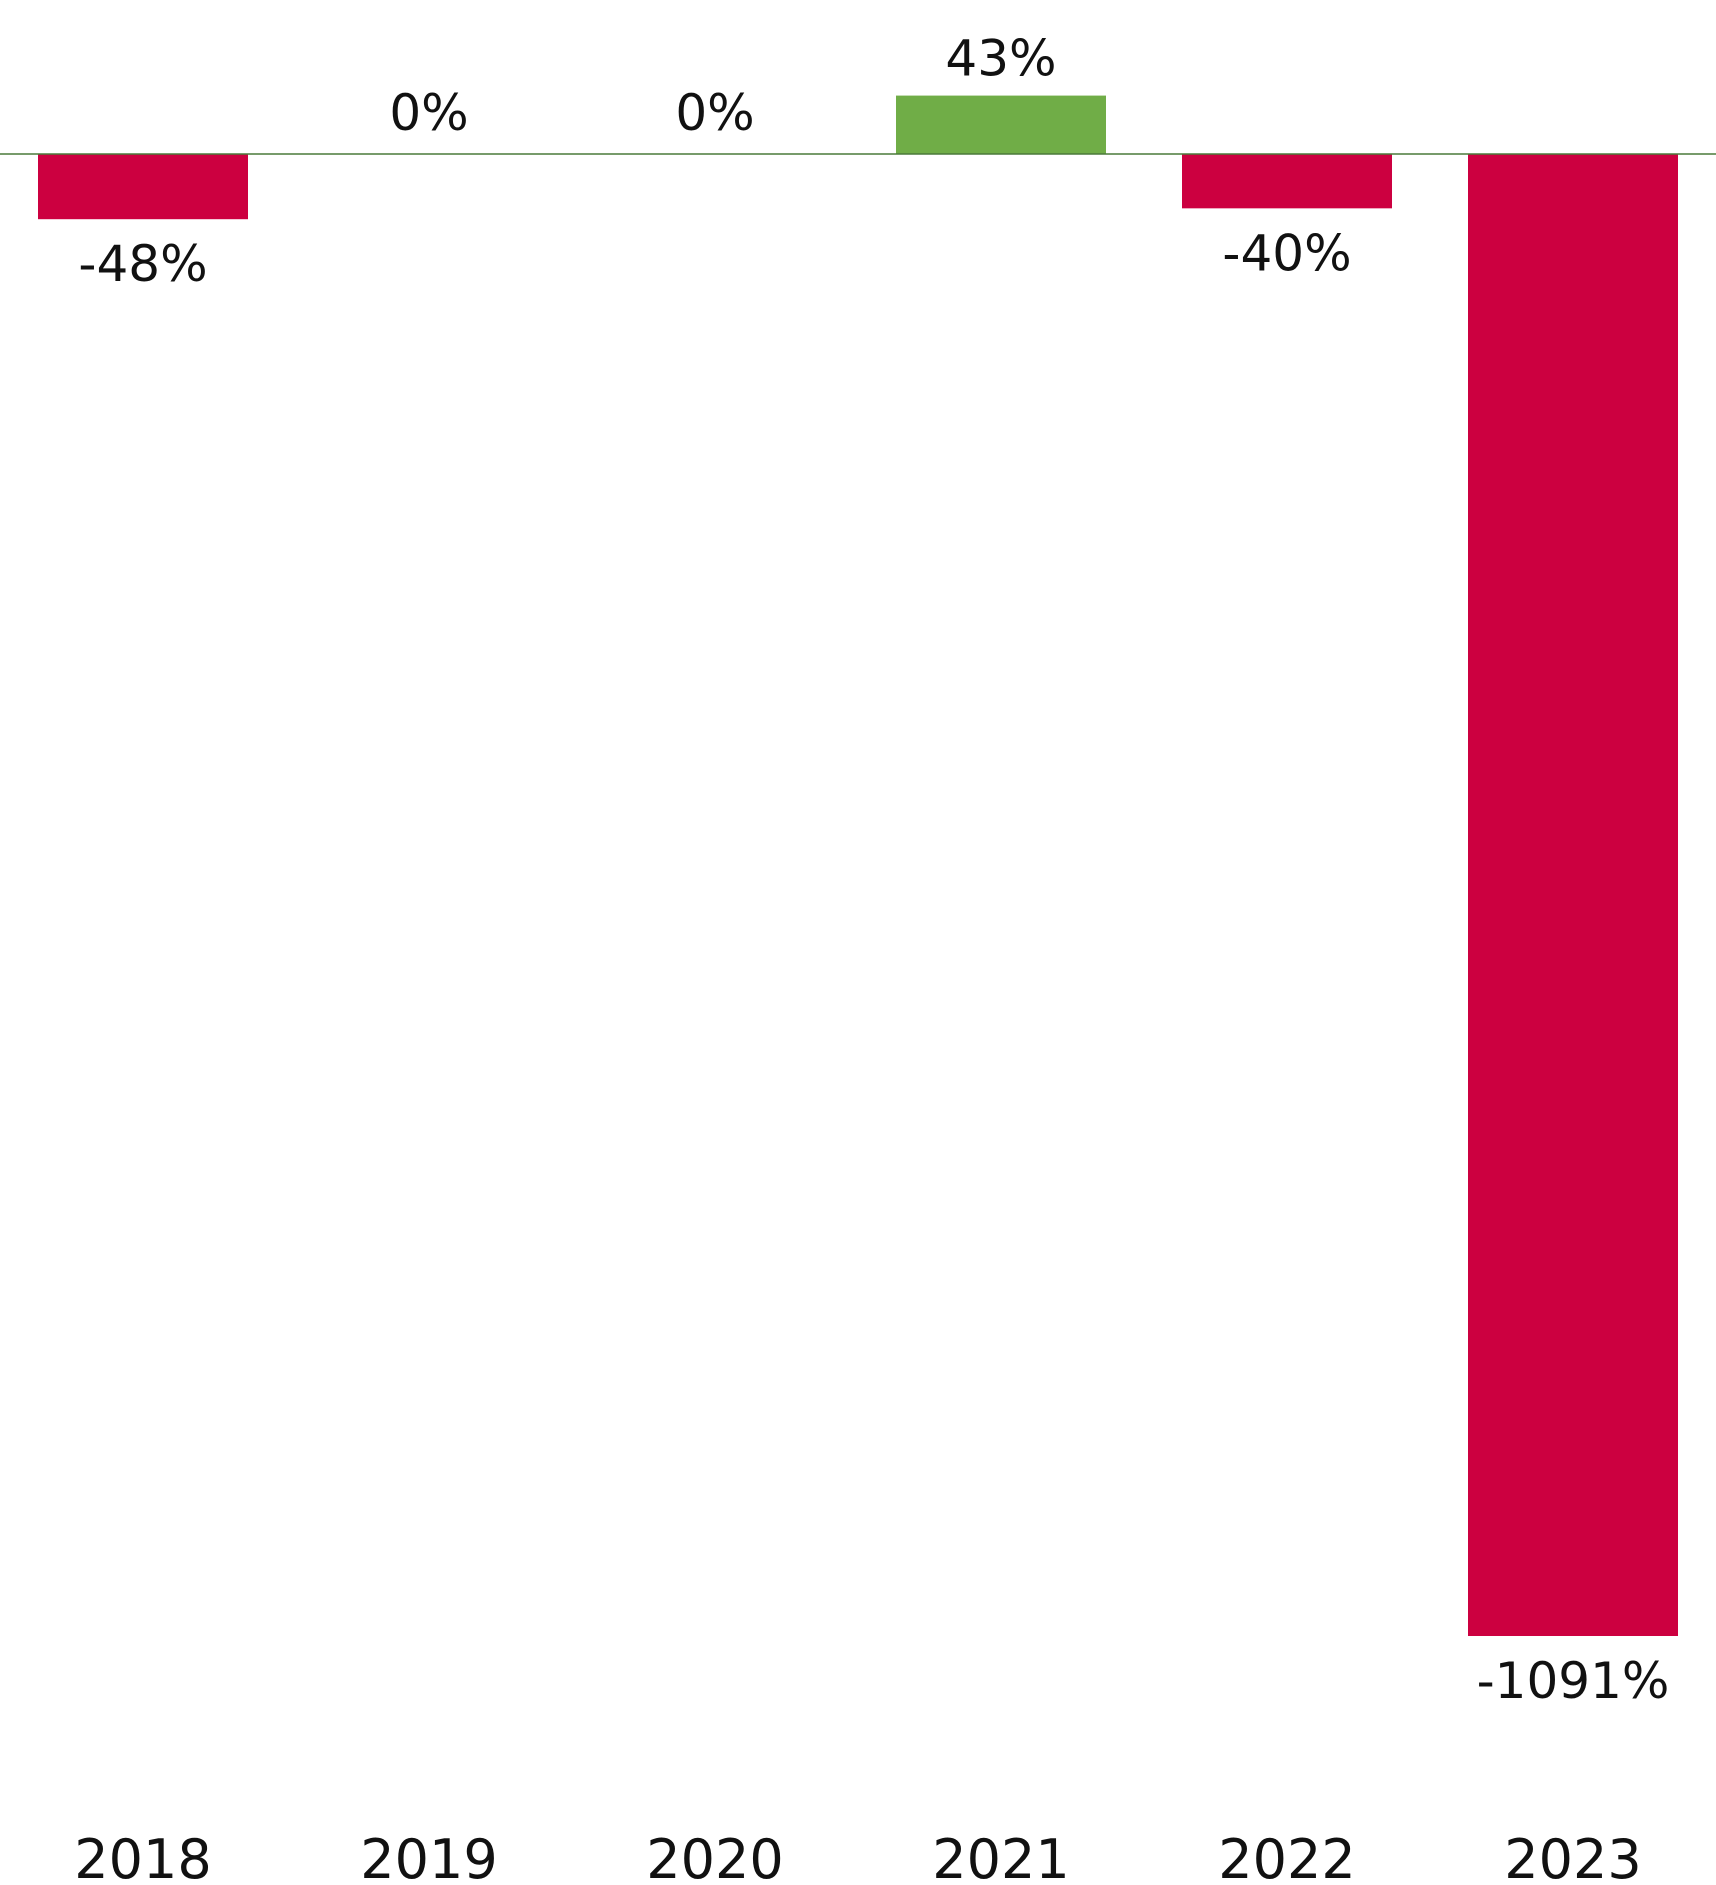 Image resolution: width=1716 pixels, height=1885 pixels. I want to click on value-label-2020: 0%, so click(714, 113).